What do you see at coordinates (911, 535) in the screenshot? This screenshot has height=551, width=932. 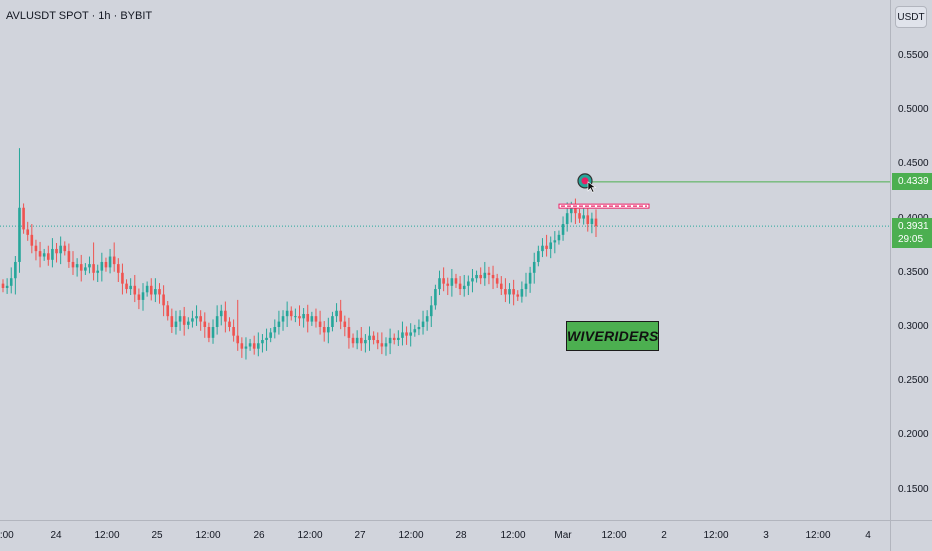 I see `axis-corner` at bounding box center [911, 535].